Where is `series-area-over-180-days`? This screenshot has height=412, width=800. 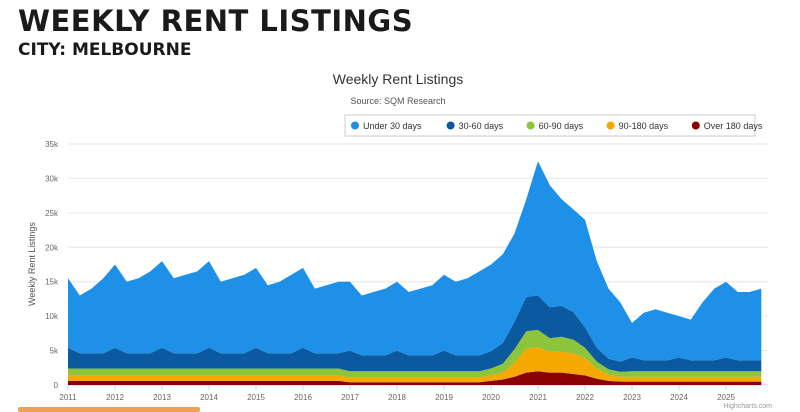 series-area-over-180-days is located at coordinates (415, 378).